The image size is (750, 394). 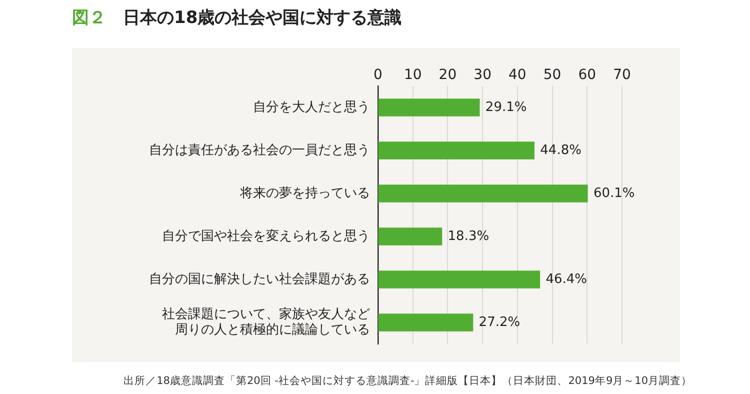 I want to click on x-tick-label: 70, so click(x=622, y=75).